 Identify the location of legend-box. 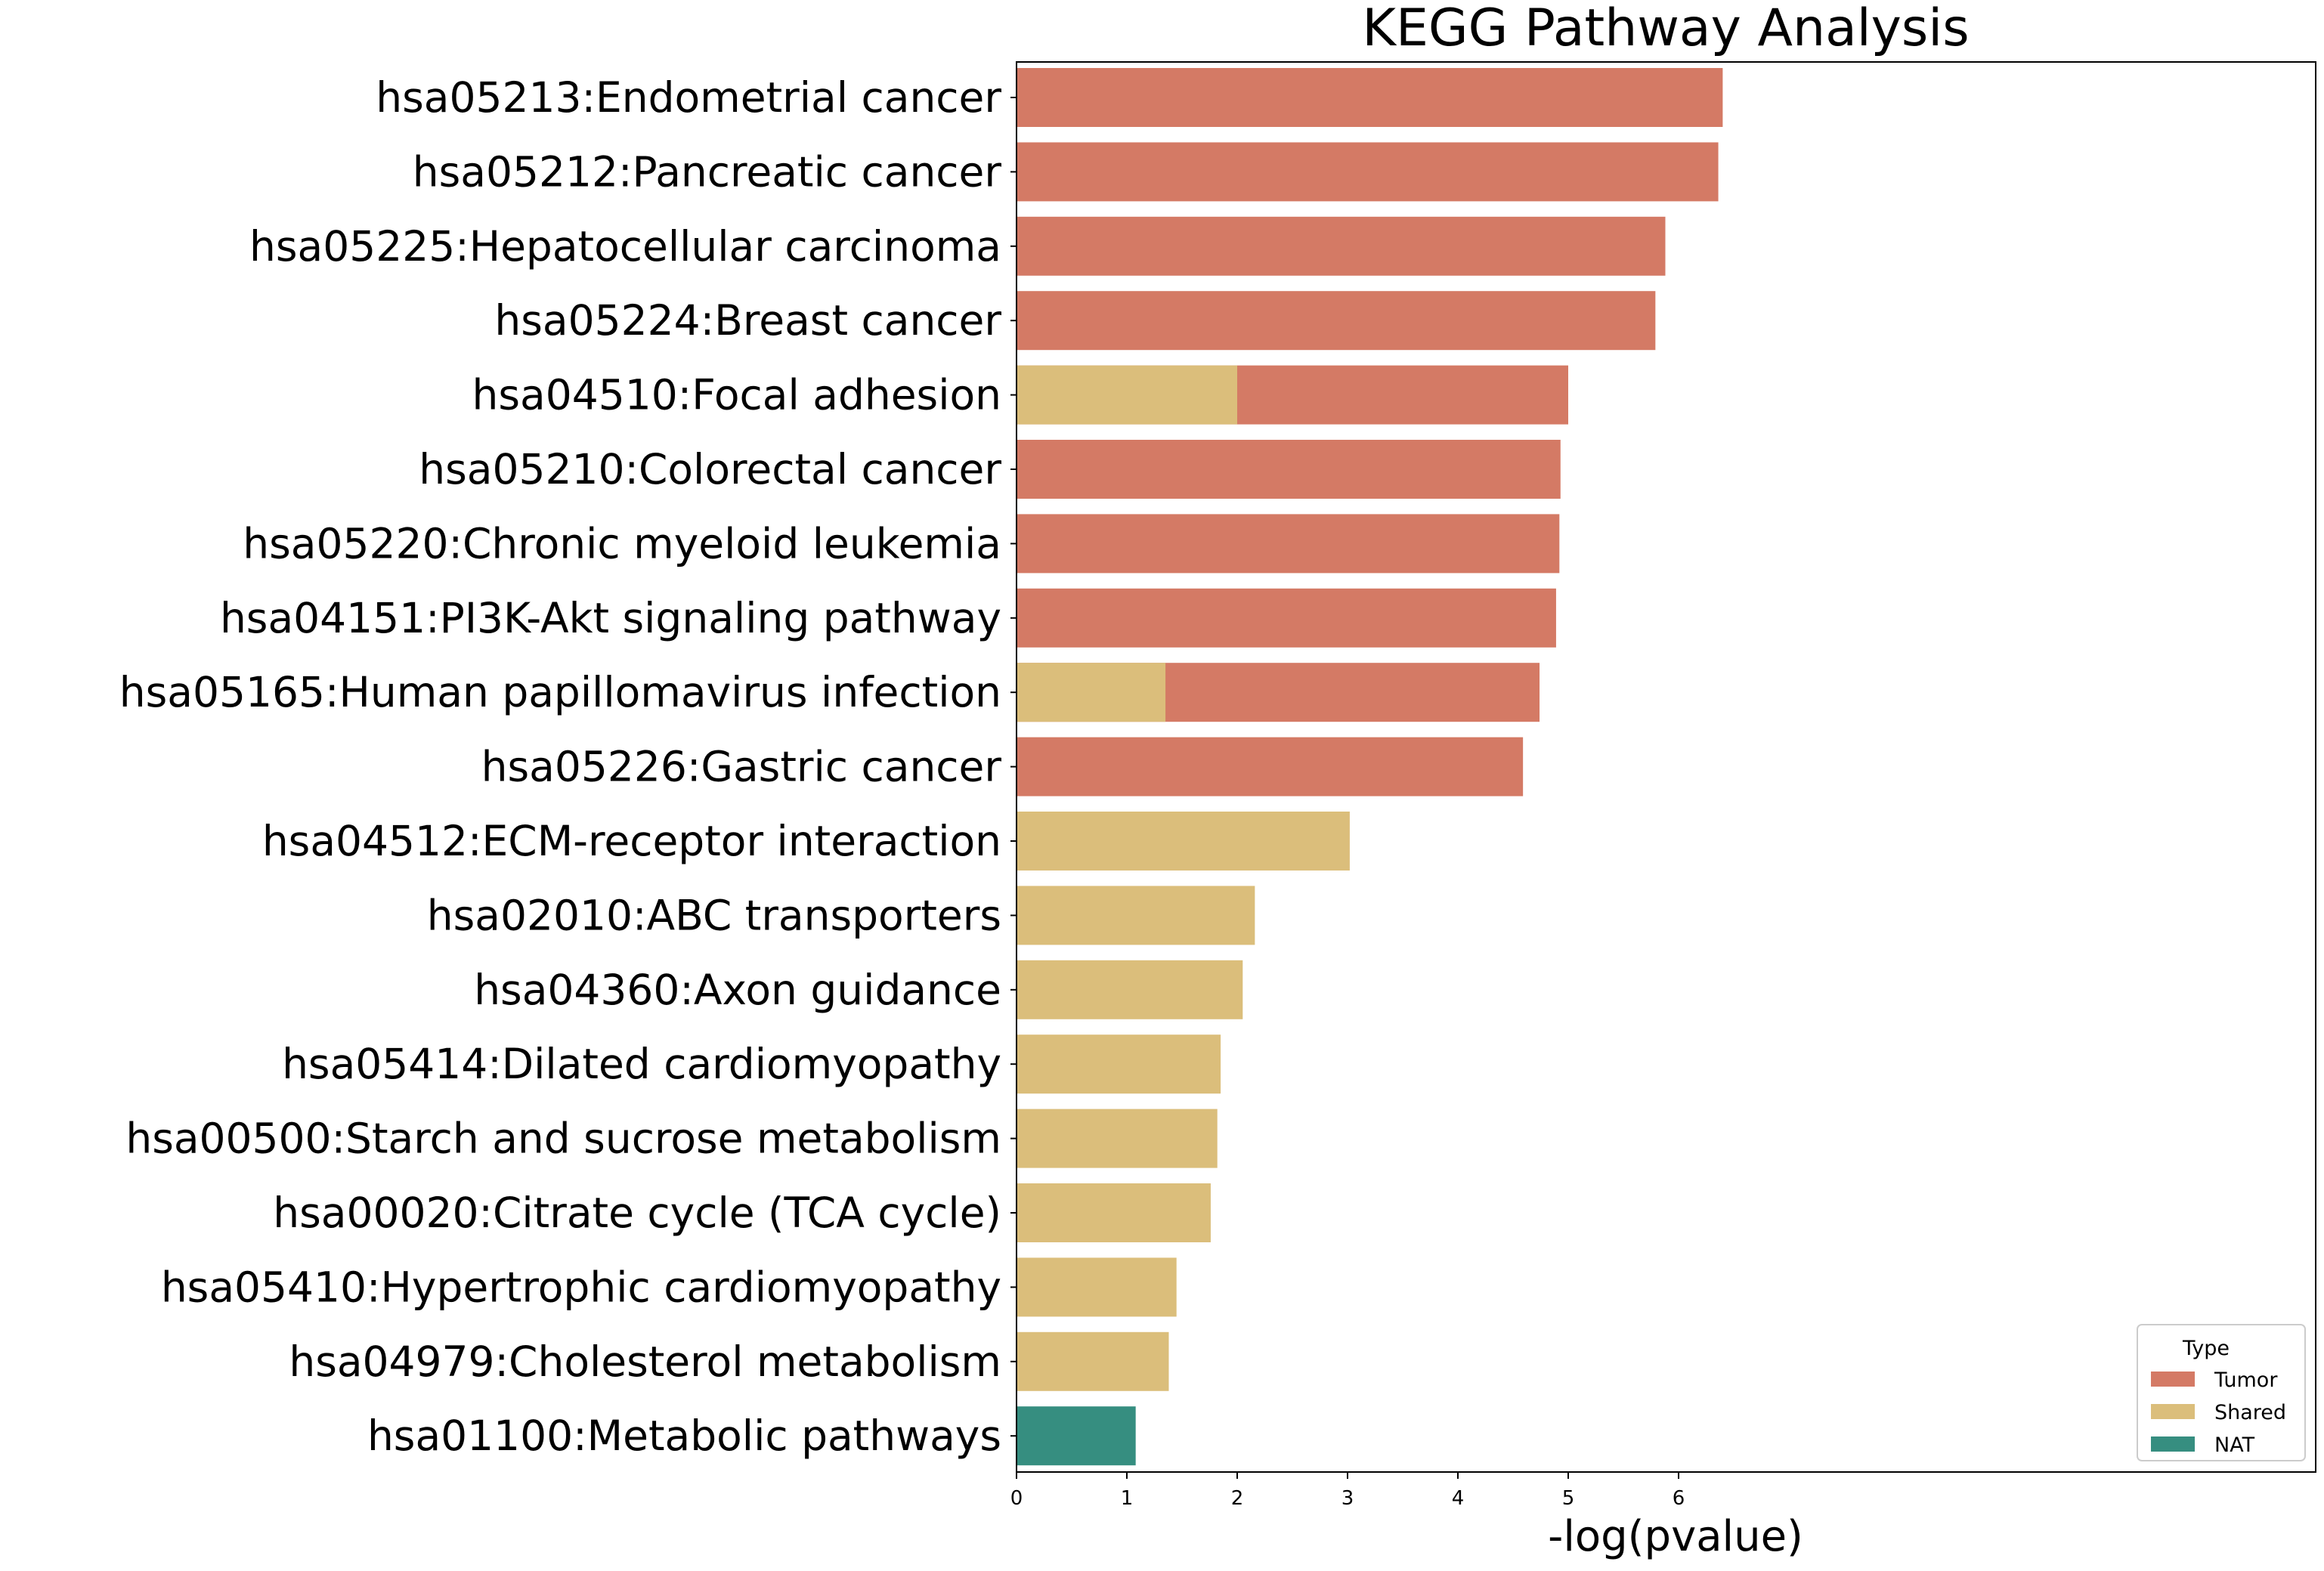
(2221, 1393).